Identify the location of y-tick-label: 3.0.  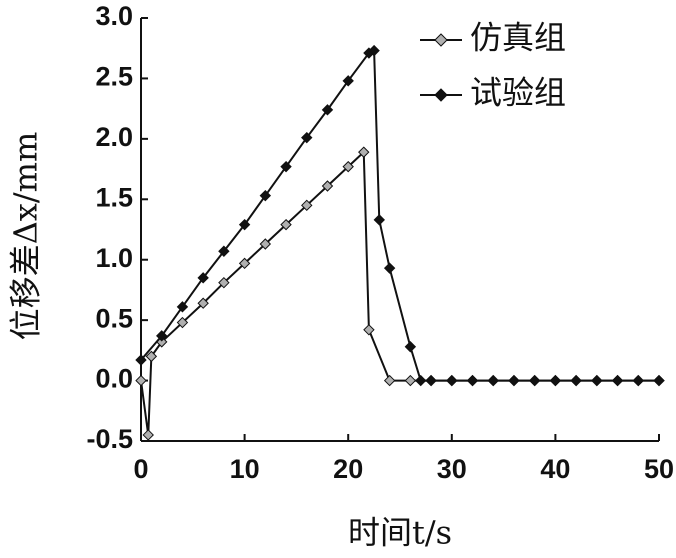
(114, 16).